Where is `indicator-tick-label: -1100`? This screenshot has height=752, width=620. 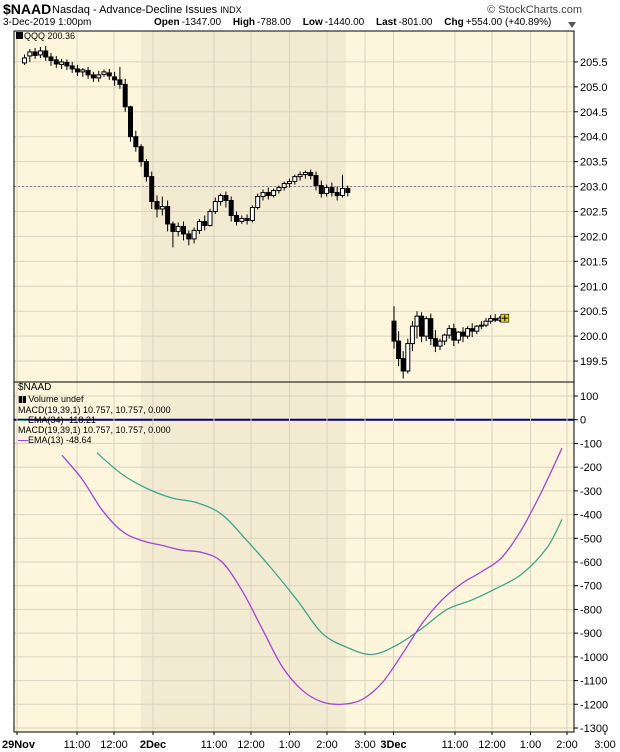
indicator-tick-label: -1100 is located at coordinates (593, 682).